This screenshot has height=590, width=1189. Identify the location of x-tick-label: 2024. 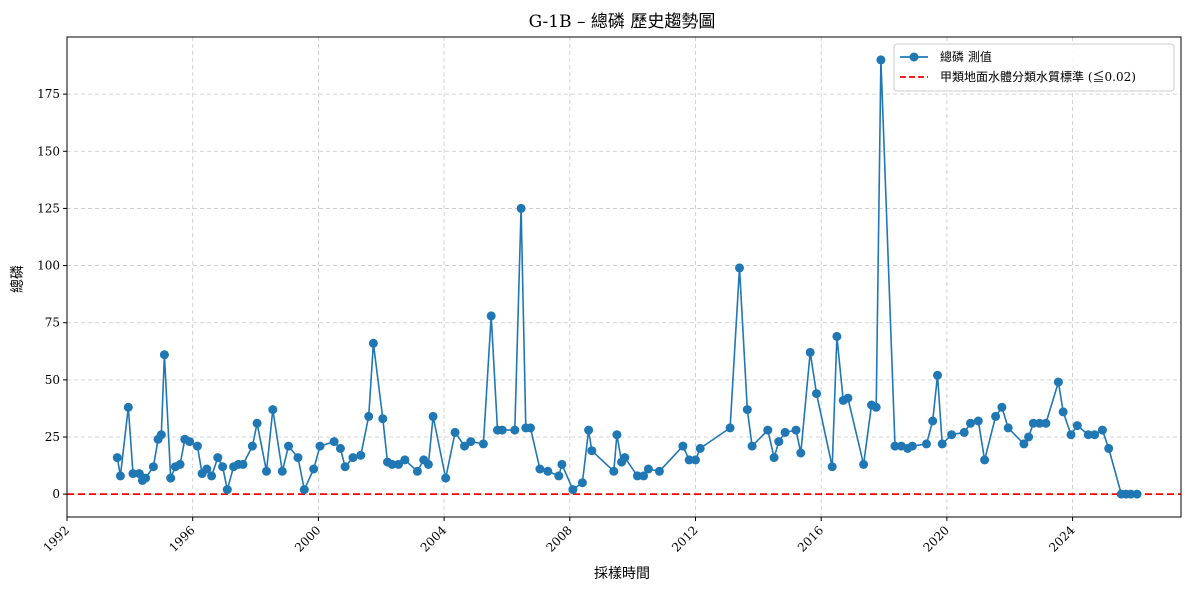
(1062, 539).